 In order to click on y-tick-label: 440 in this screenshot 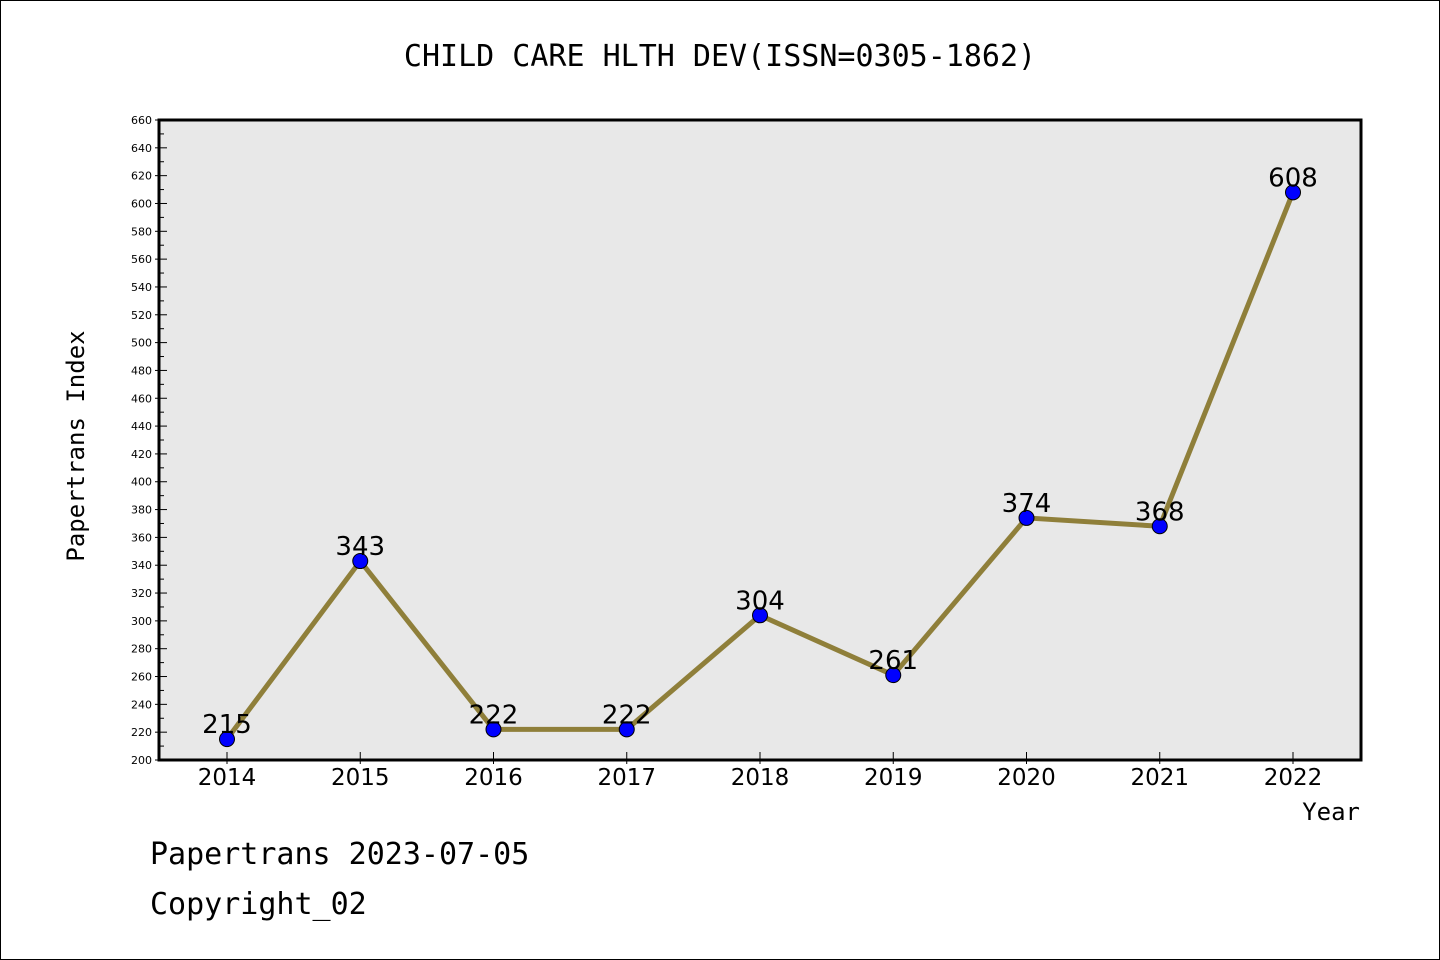, I will do `click(141, 426)`.